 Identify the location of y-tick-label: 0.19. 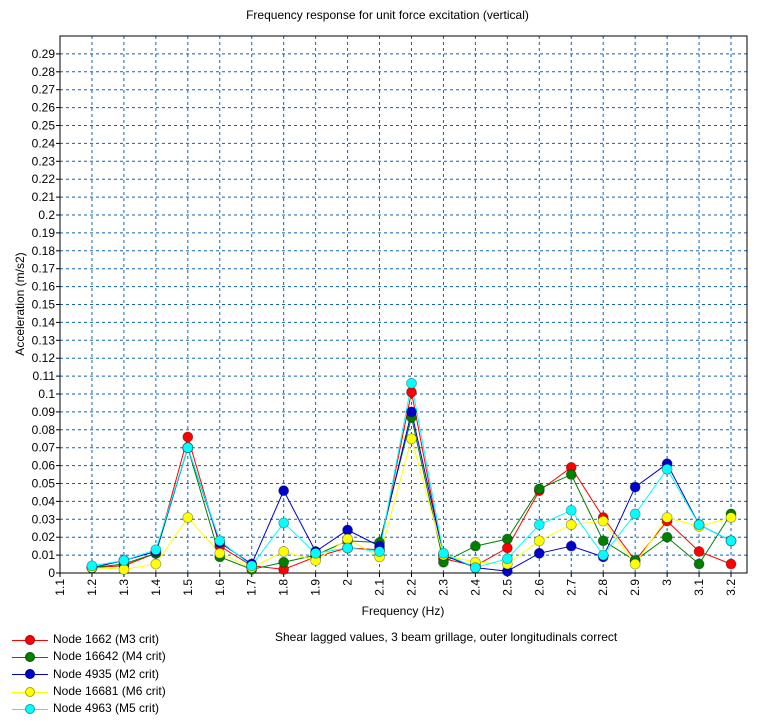
(44, 233).